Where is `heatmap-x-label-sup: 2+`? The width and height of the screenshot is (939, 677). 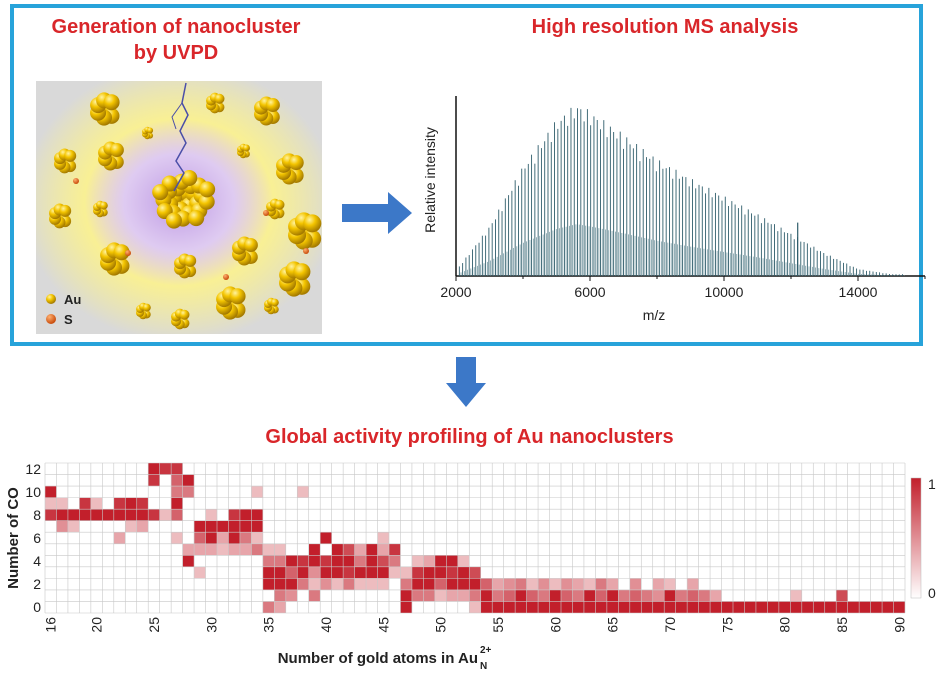 heatmap-x-label-sup: 2+ is located at coordinates (486, 650).